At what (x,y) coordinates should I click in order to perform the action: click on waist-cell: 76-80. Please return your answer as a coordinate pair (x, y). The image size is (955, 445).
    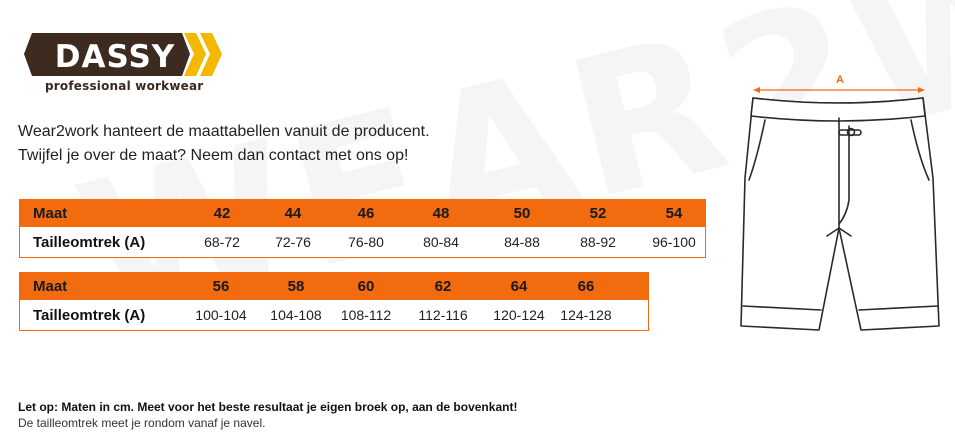
    Looking at the image, I should click on (366, 242).